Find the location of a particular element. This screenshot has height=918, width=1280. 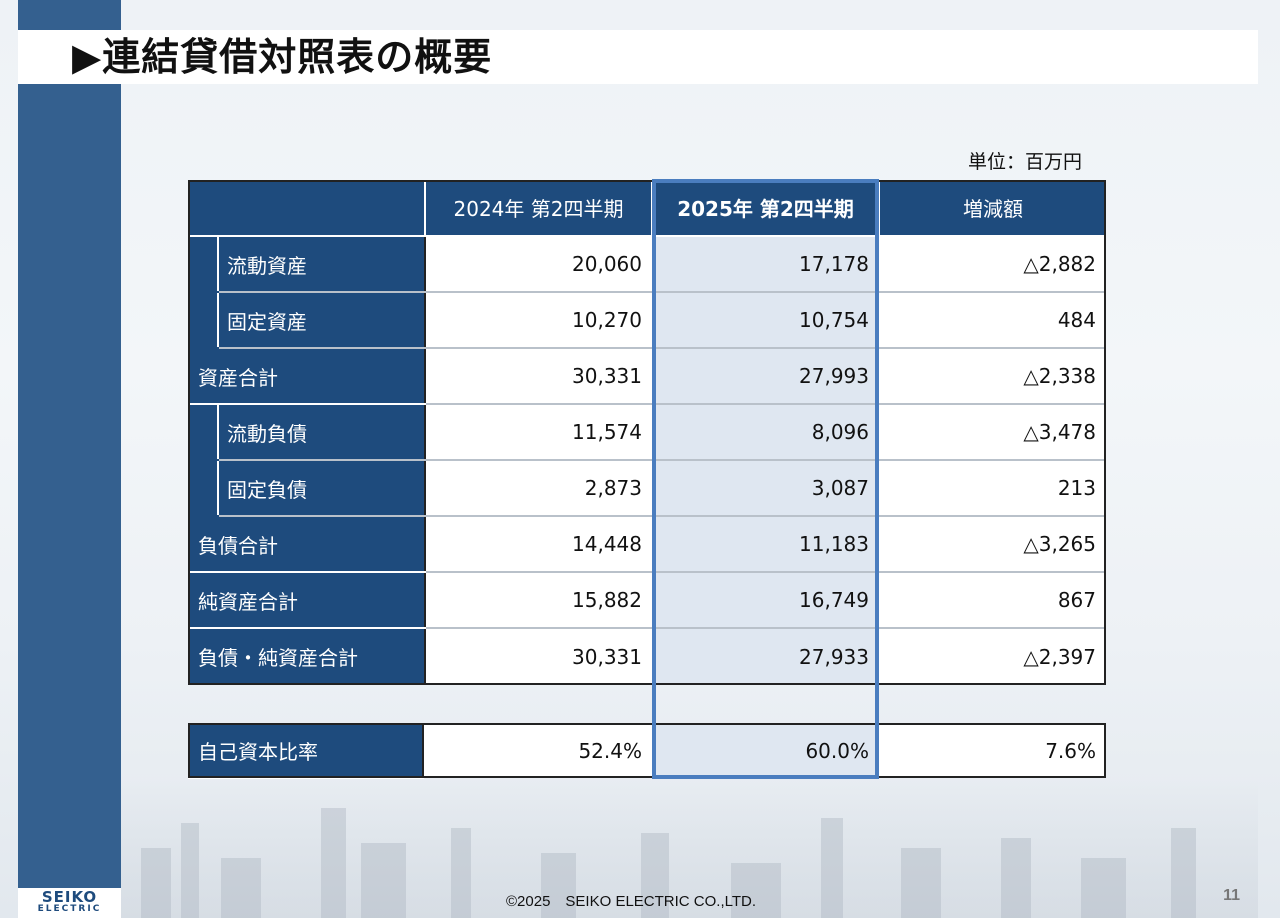

table-row: 資産合計 30,331 27,993 △2,338 is located at coordinates (647, 376).